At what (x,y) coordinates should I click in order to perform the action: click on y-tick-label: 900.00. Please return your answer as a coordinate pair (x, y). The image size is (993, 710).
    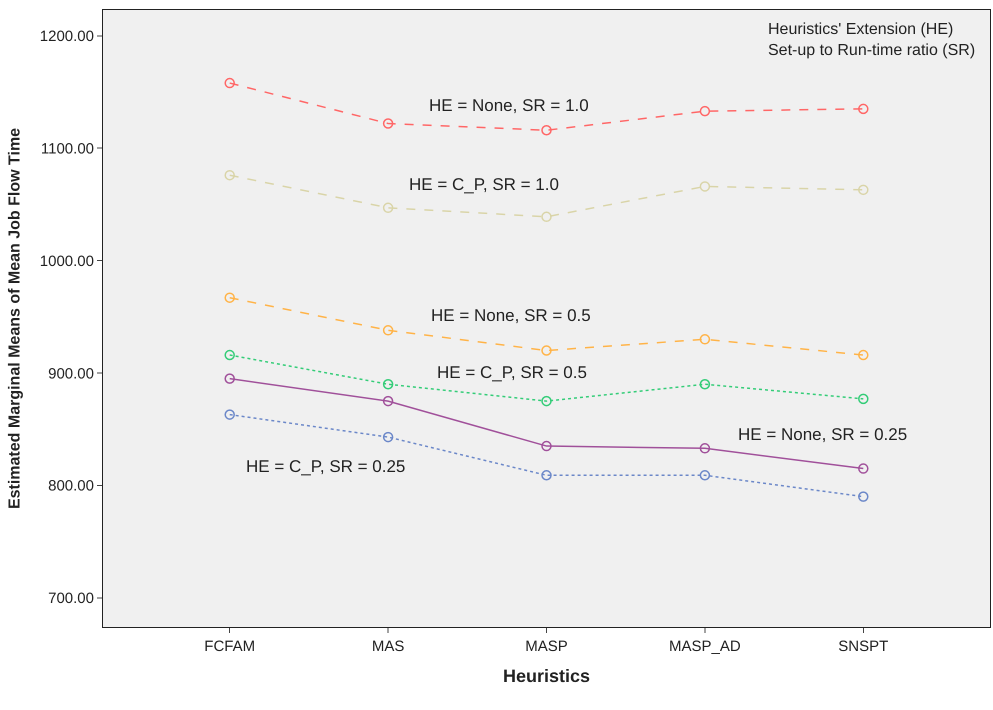
    Looking at the image, I should click on (71, 373).